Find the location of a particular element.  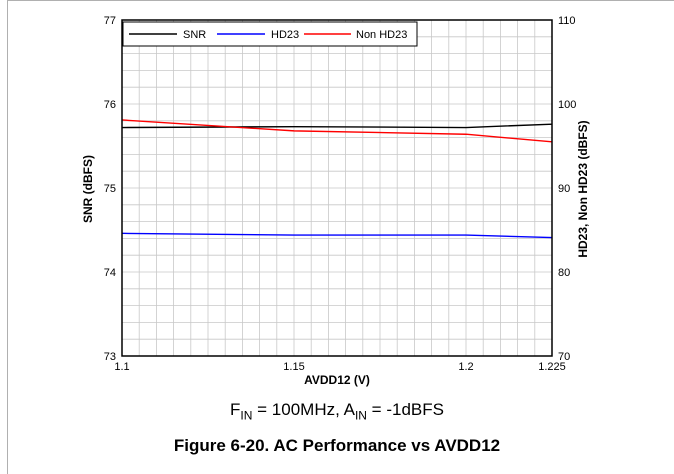

x-tick-label: 1.2 is located at coordinates (465, 367).